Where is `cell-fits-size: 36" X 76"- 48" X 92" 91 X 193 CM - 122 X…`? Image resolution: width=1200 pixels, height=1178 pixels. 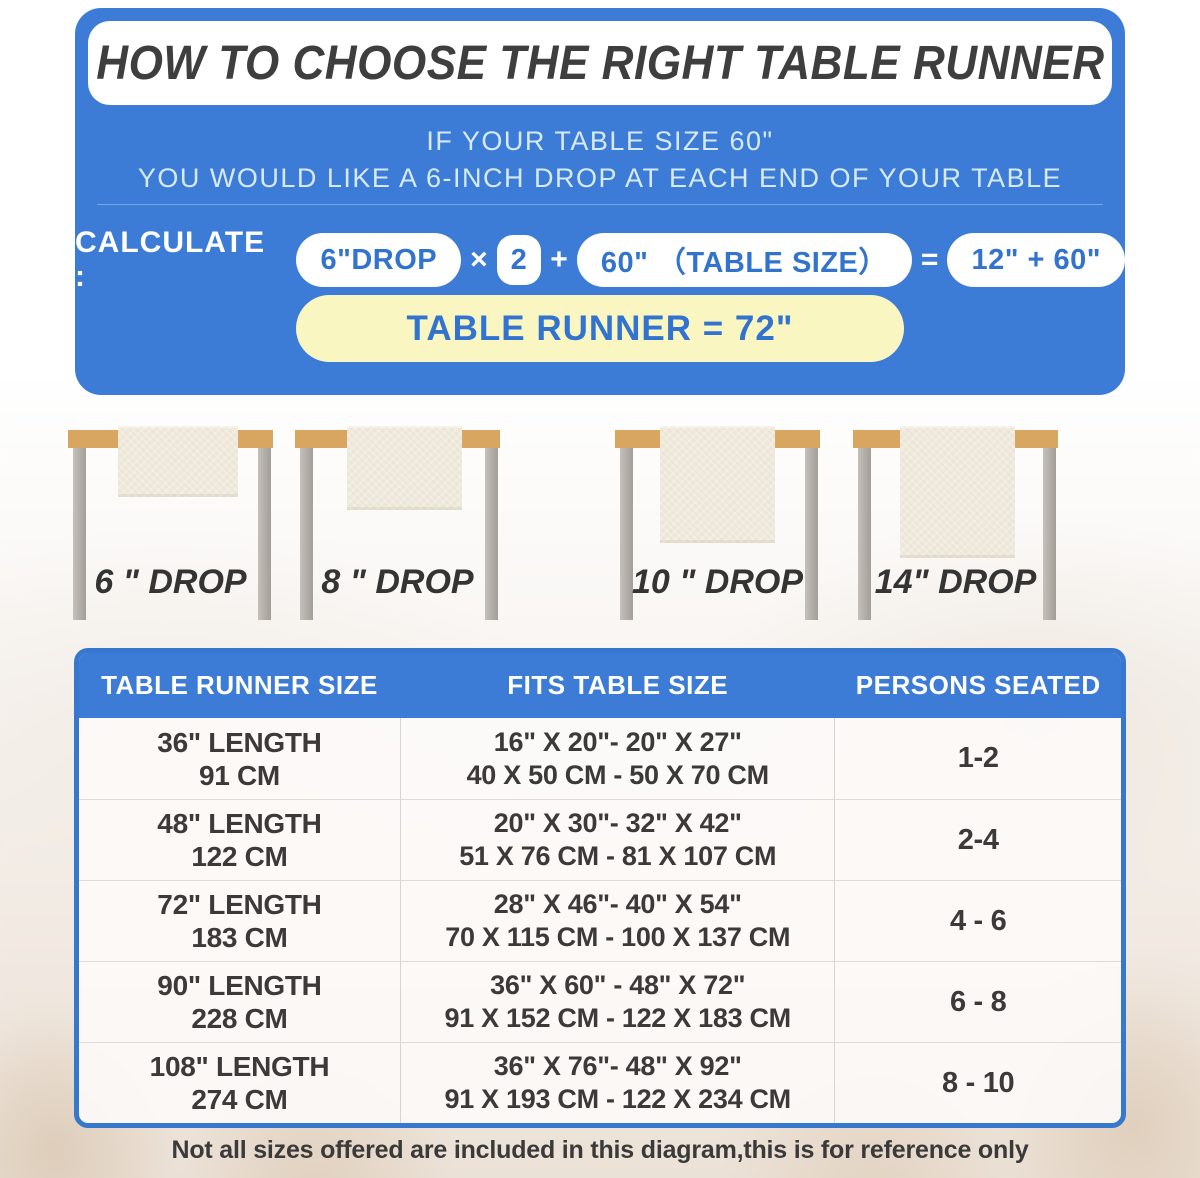 cell-fits-size: 36" X 76"- 48" X 92" 91 X 193 CM - 122 X… is located at coordinates (617, 1083).